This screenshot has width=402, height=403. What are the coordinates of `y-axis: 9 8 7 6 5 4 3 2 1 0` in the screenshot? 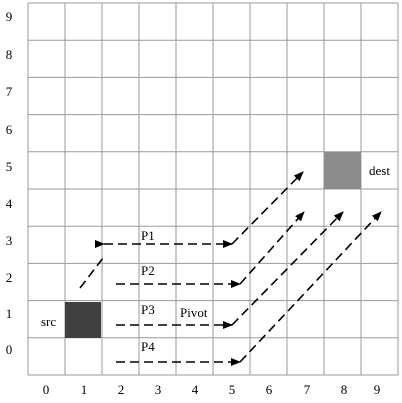 It's located at (9, 183).